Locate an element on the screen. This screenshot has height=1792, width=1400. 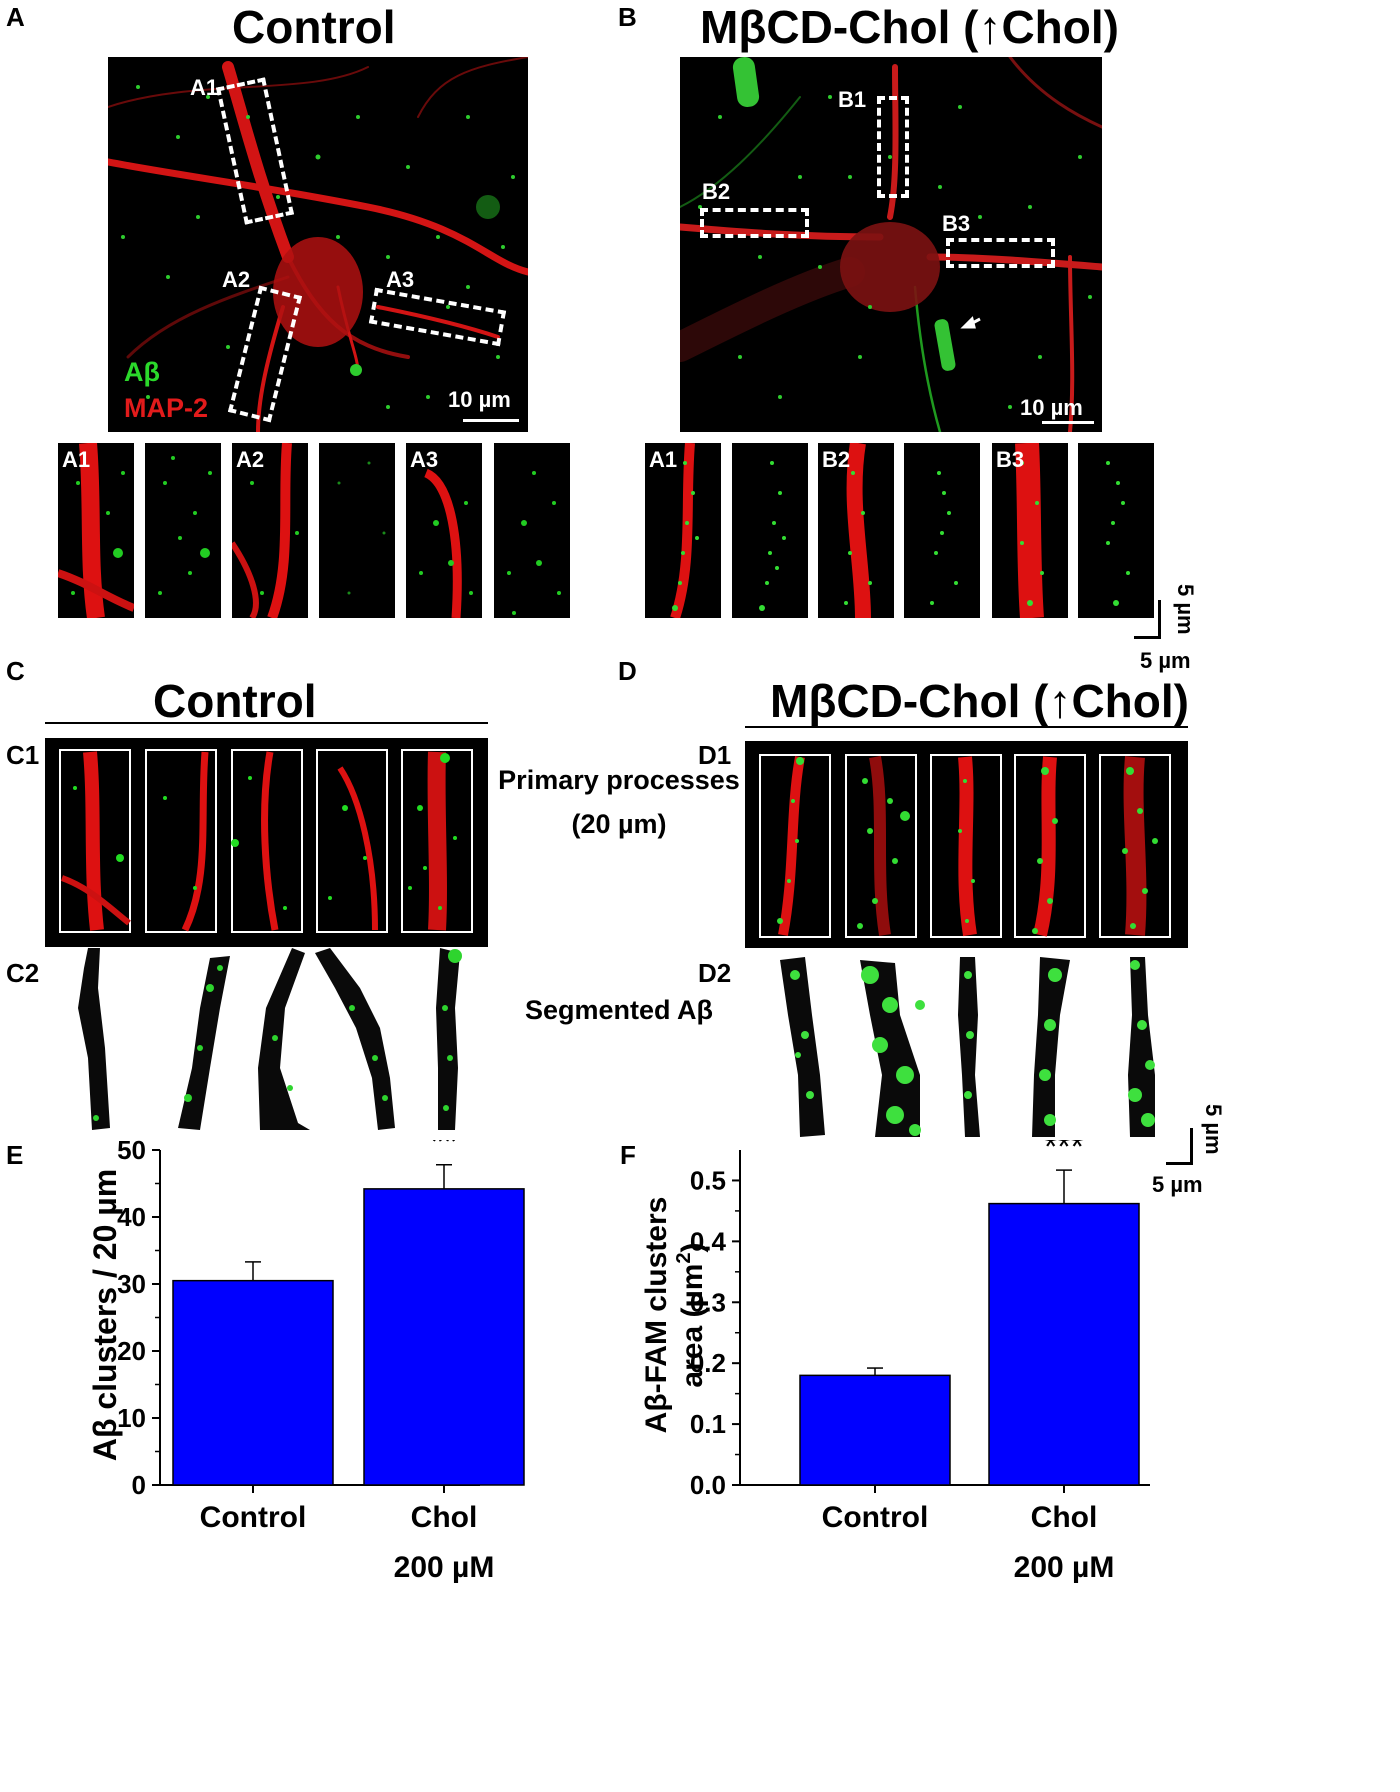
strip-b1-ab is located at coordinates (770, 530).